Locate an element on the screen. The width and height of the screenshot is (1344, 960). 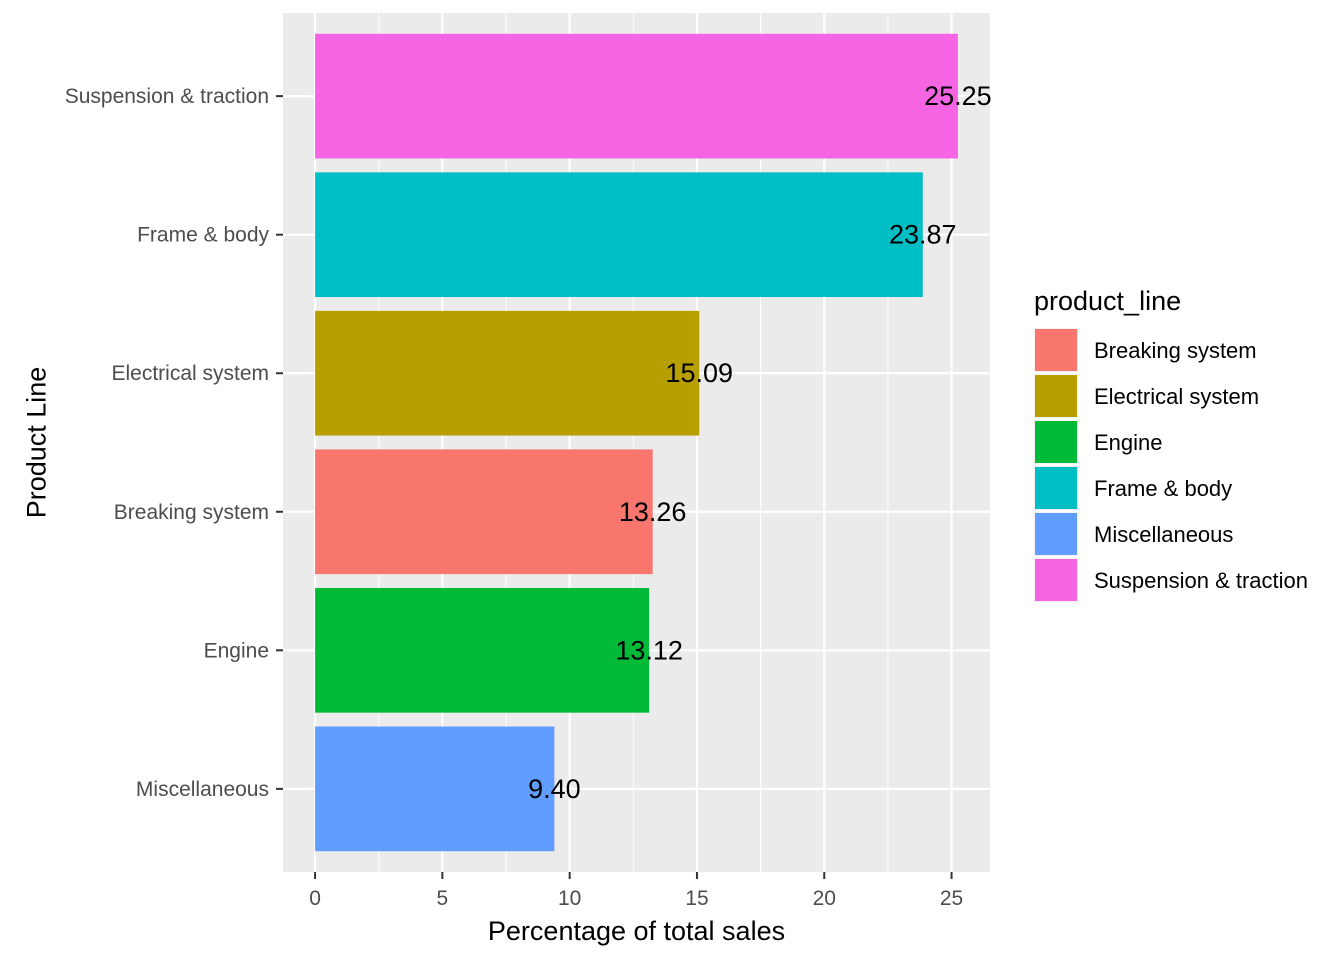
legend-label: Electrical system is located at coordinates (1176, 396).